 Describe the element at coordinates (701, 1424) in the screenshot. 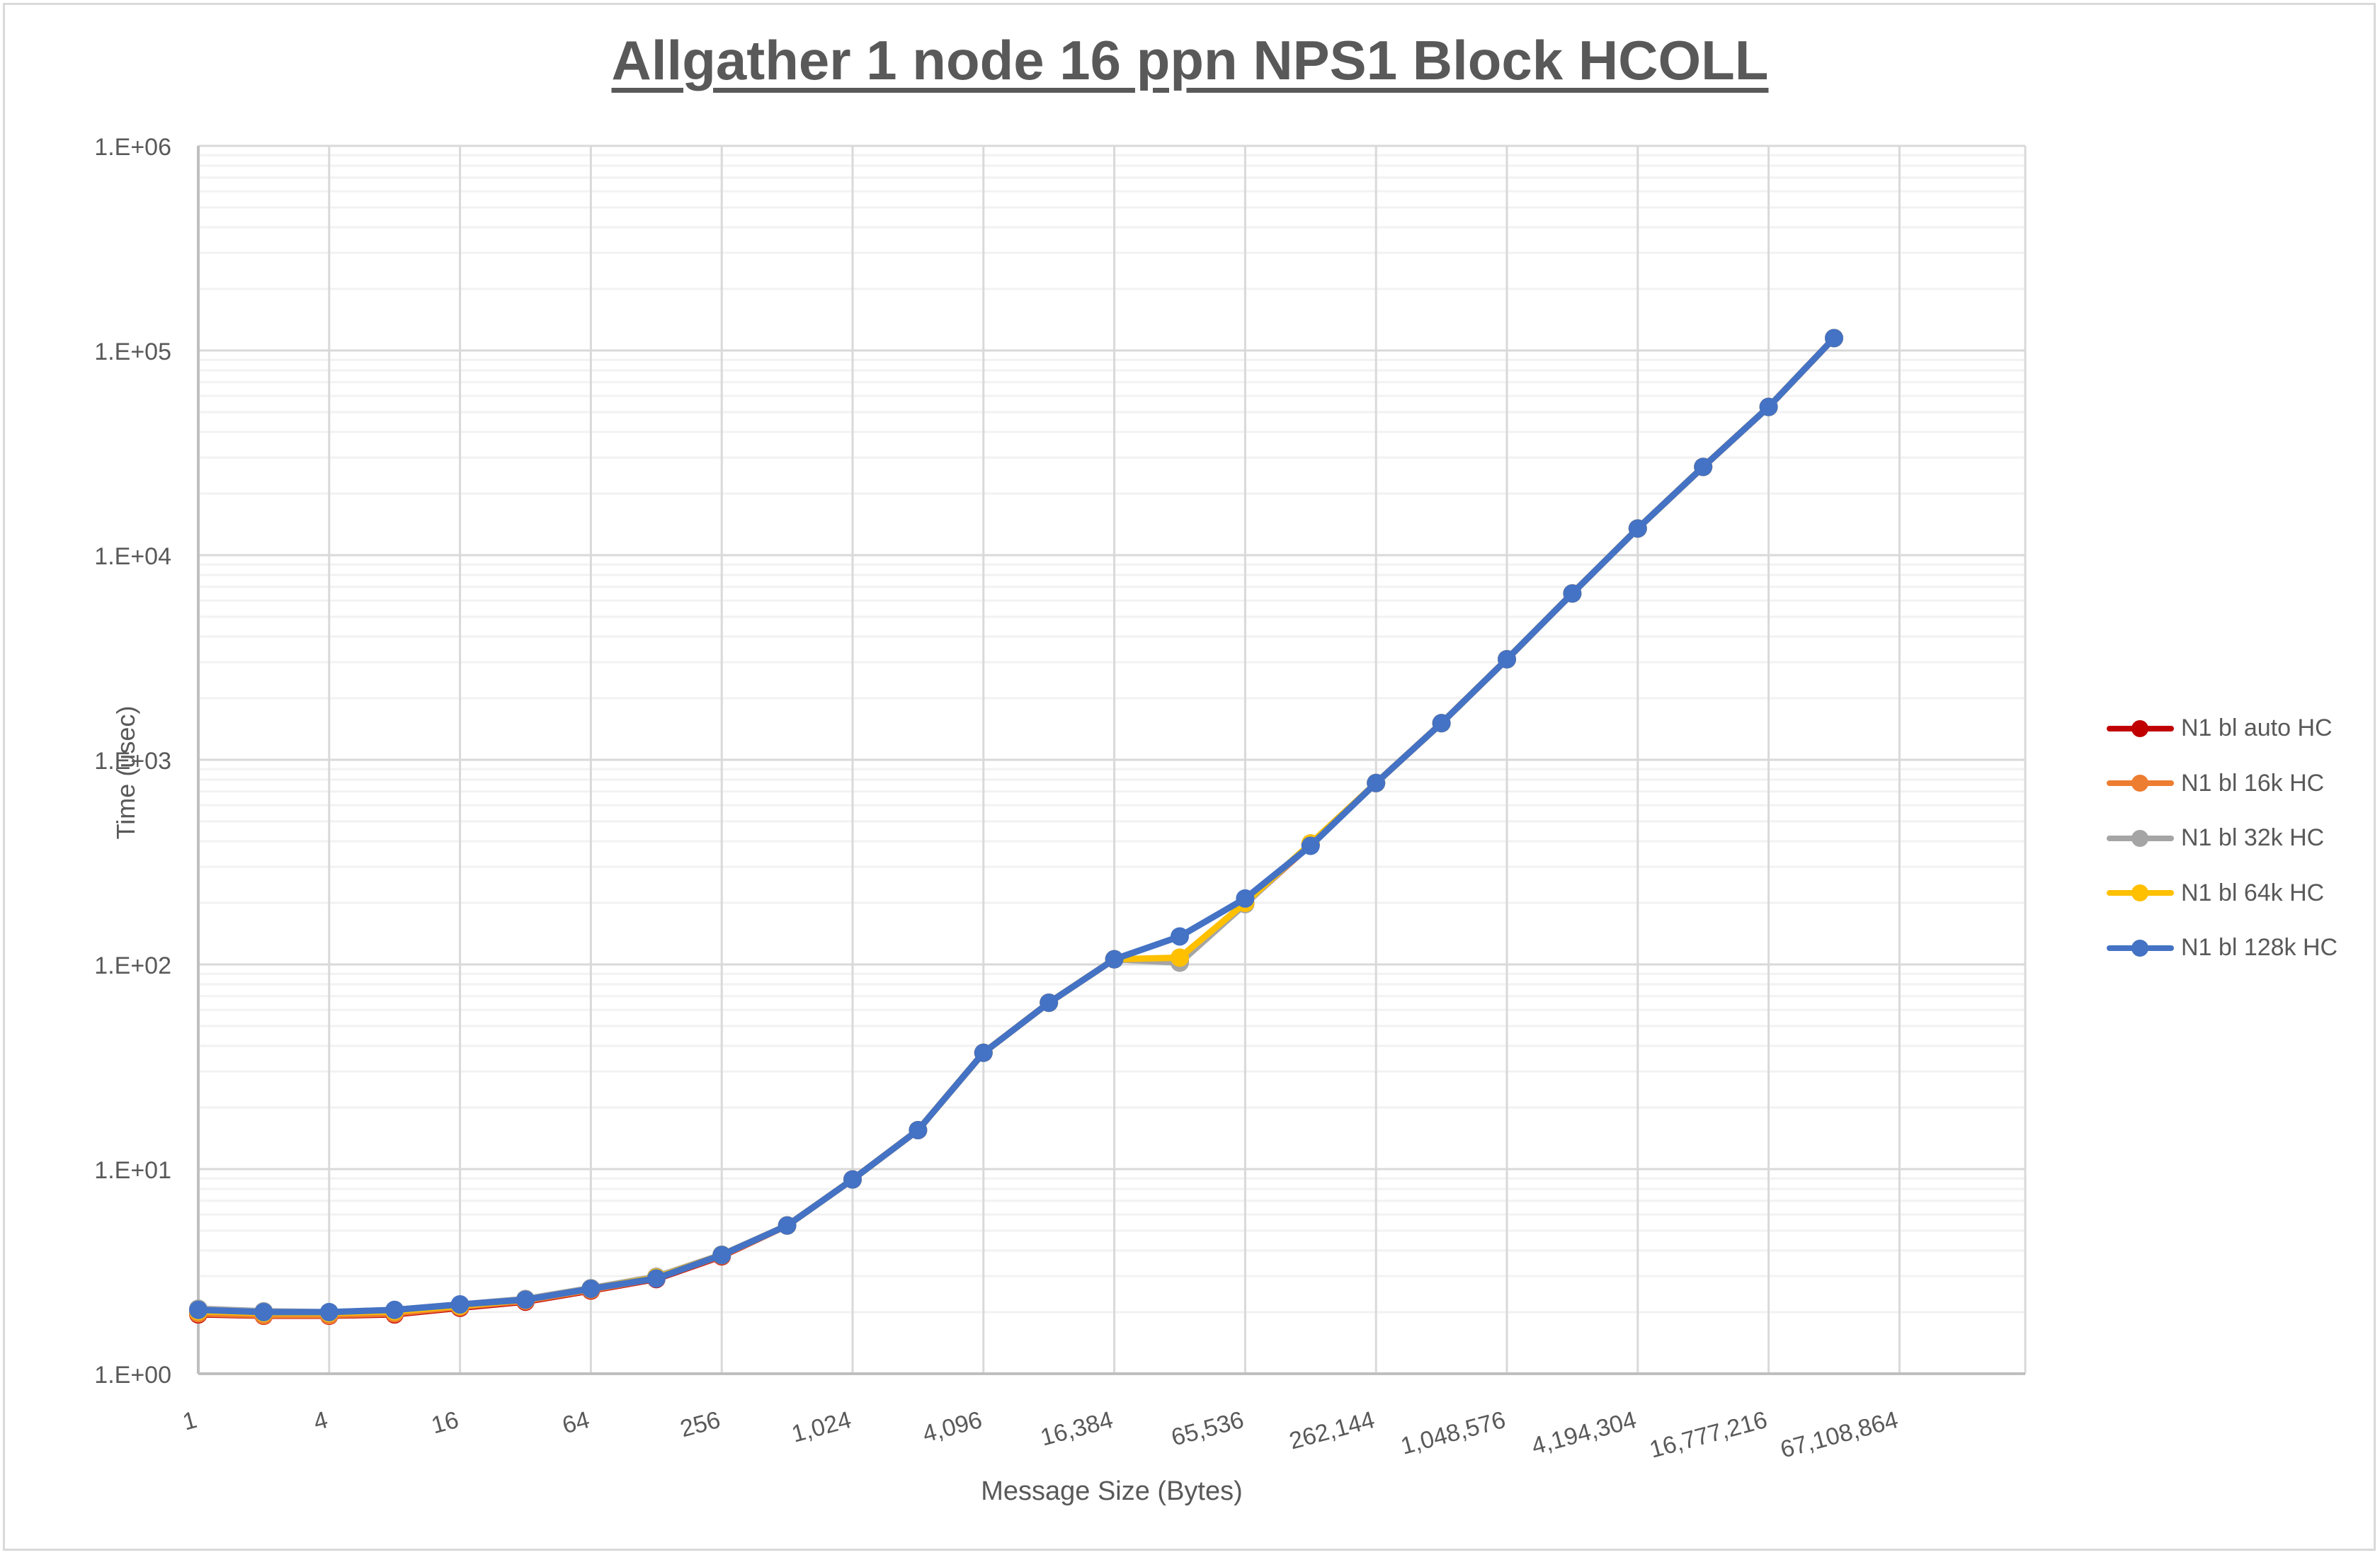

I see `x-tick-label: 256` at that location.